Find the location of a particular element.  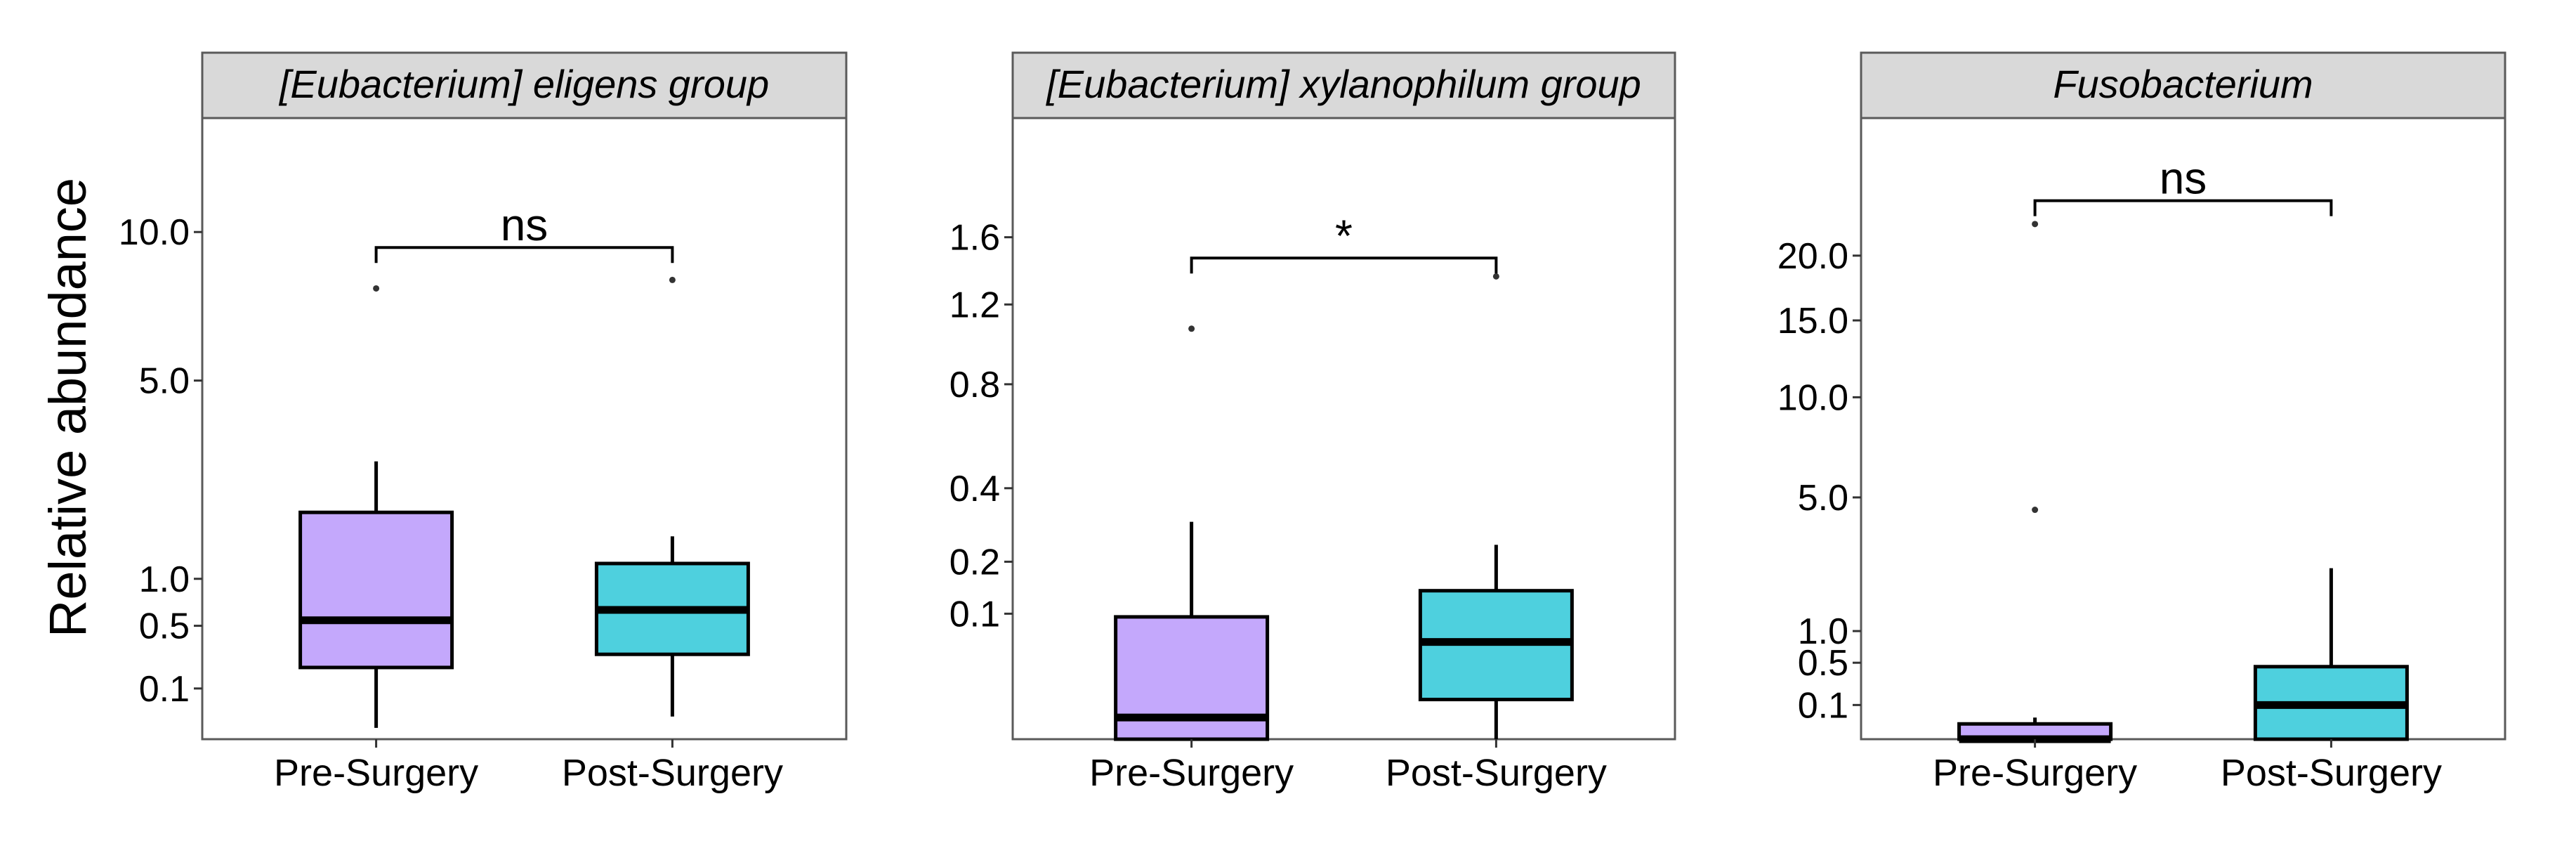

y-tick-label: 0.4 is located at coordinates (974, 489).